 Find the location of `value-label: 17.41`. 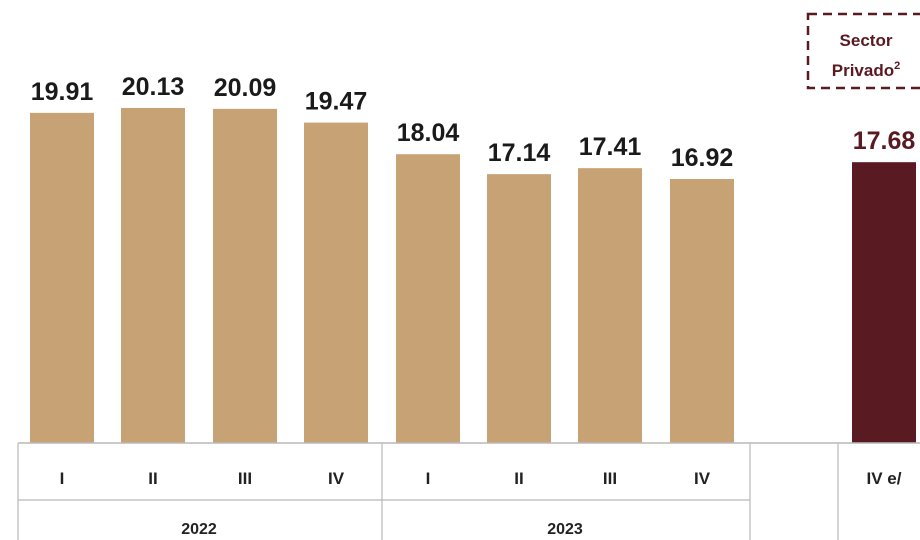

value-label: 17.41 is located at coordinates (610, 147).